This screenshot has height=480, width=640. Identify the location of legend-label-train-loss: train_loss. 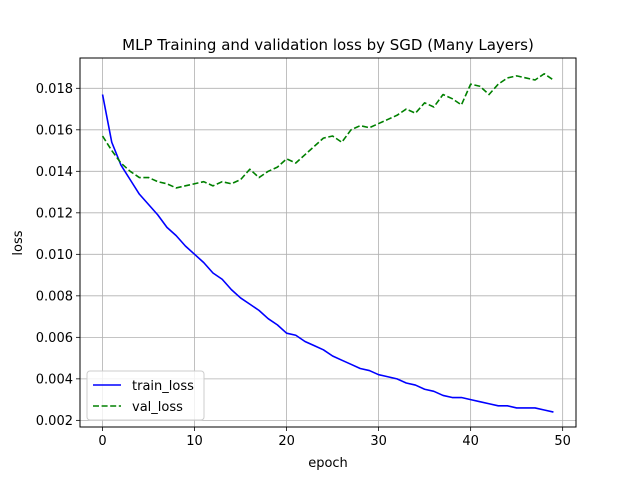
(163, 386).